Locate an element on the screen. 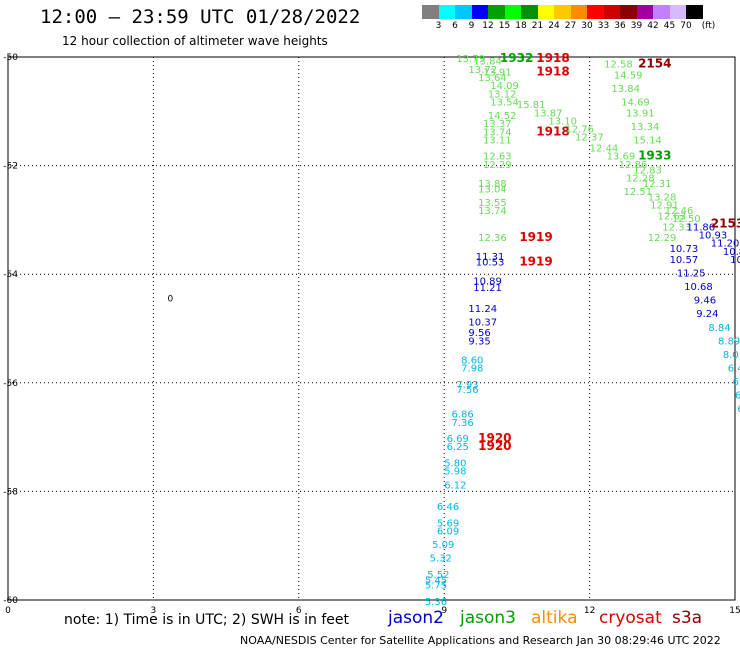  wave-height-value: 10.89 is located at coordinates (487, 282).